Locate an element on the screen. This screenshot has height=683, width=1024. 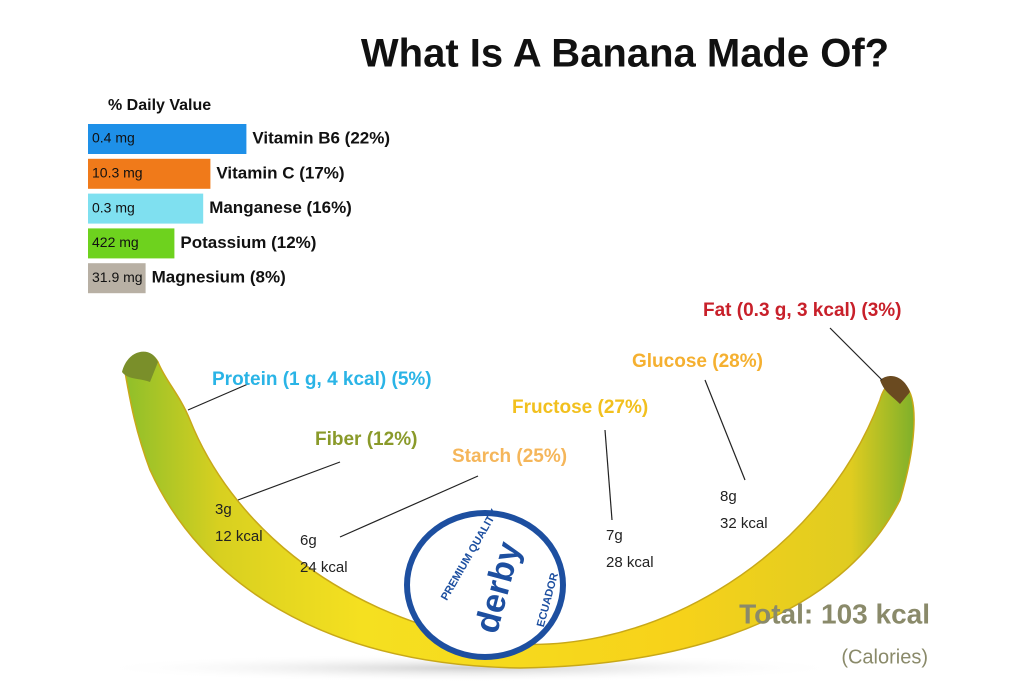
logo: PREMIUM QUALITY derby ECUADOR is located at coordinates (485, 583).